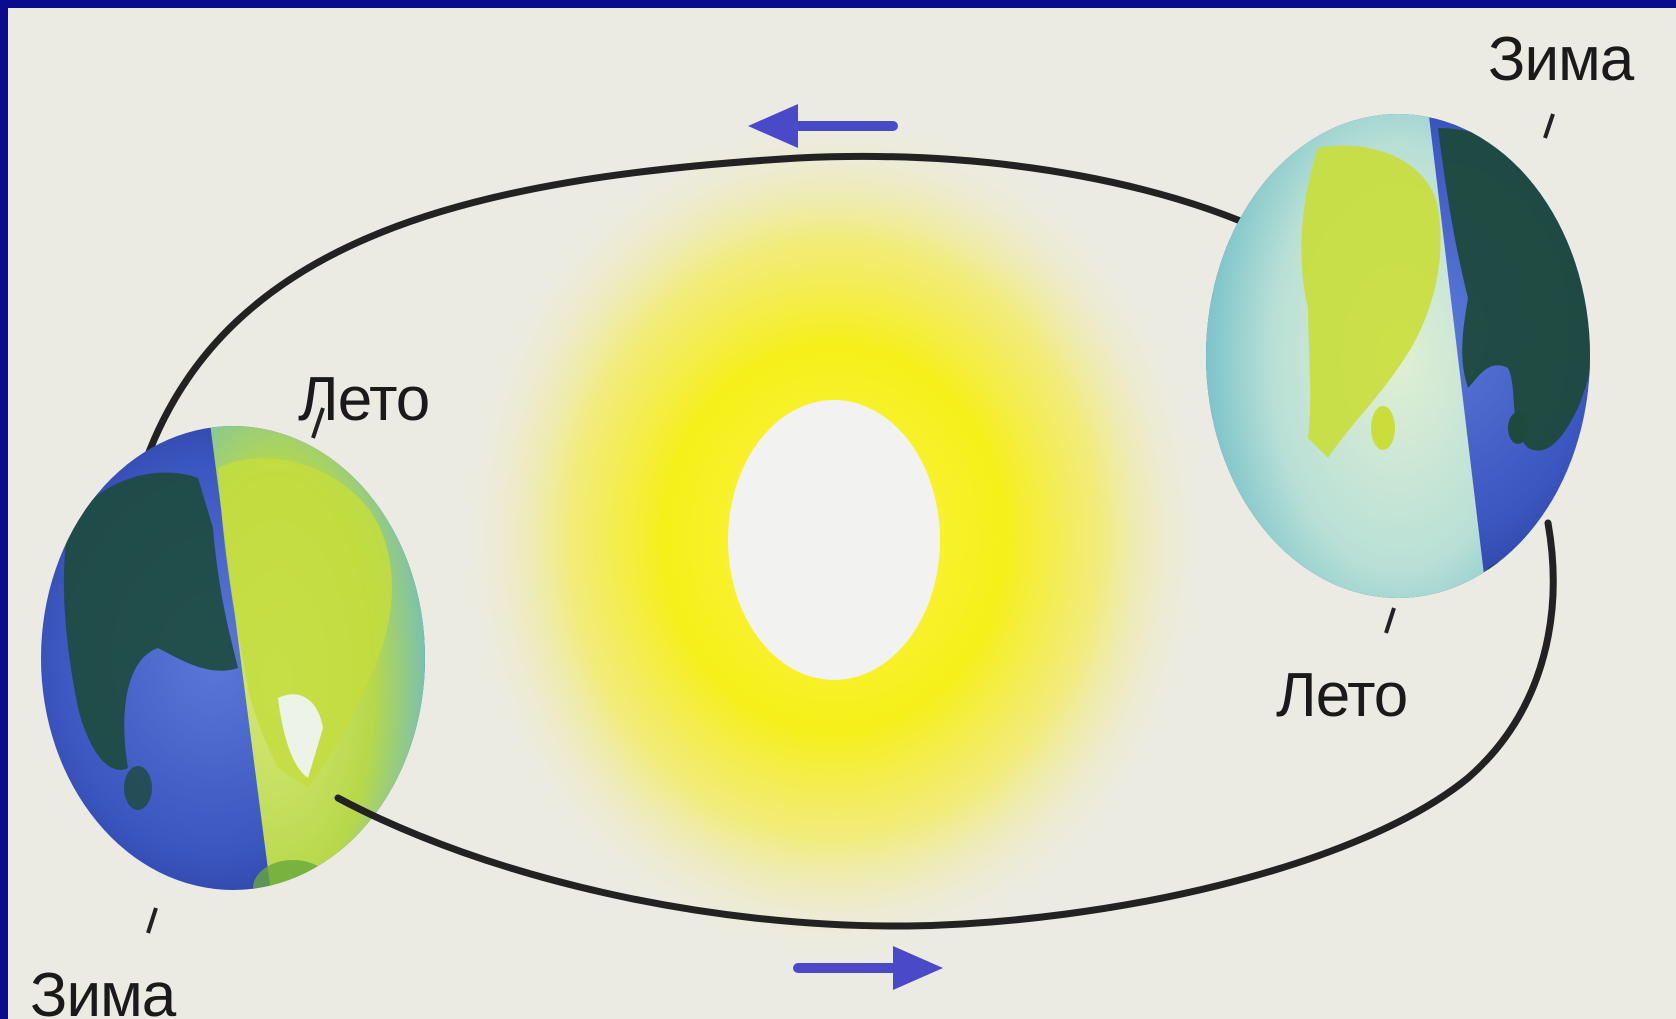 The width and height of the screenshot is (1676, 1019). I want to click on right-earth-upper-label: Зима, so click(1561, 59).